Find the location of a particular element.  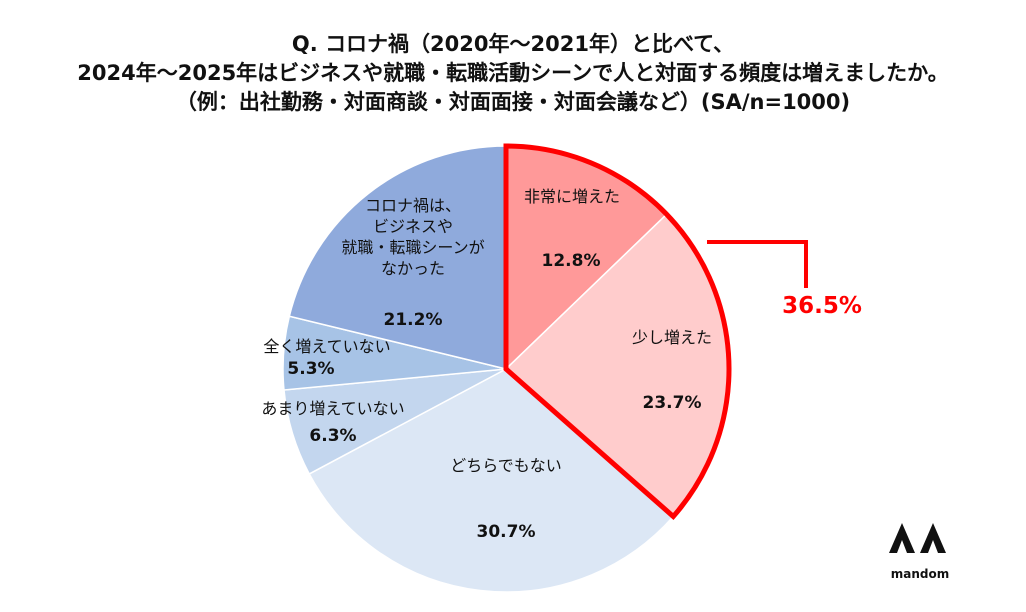

callout-line is located at coordinates (757, 264).